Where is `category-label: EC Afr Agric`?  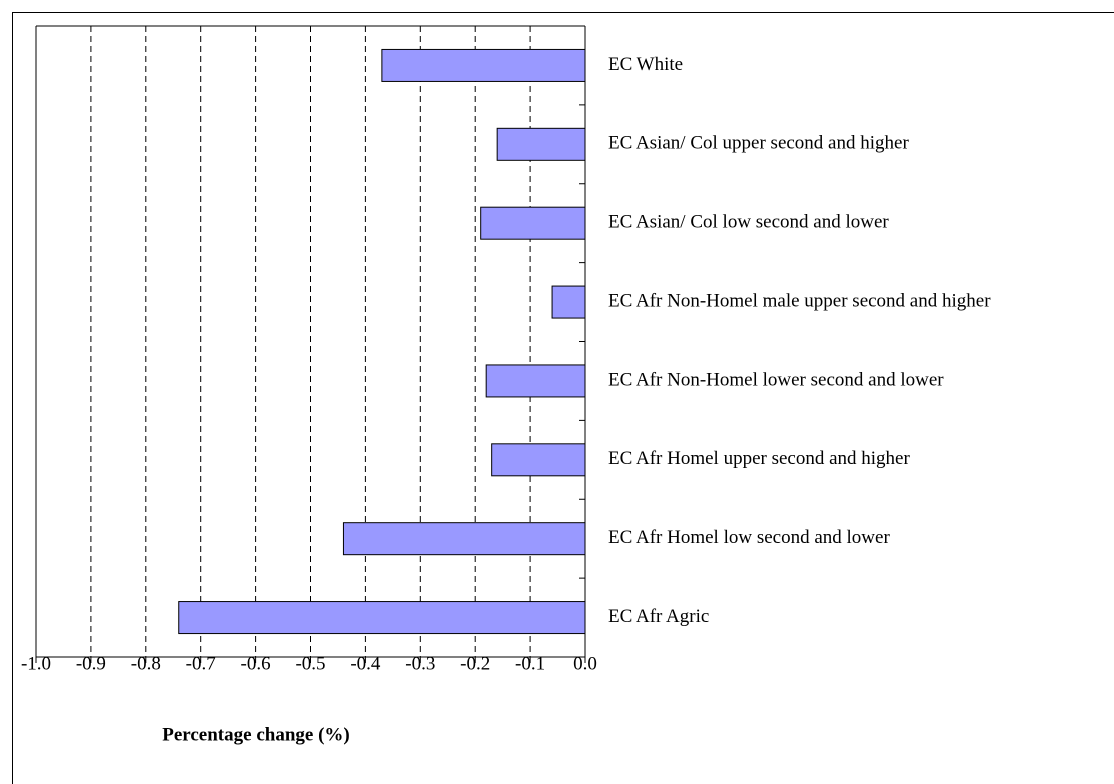
category-label: EC Afr Agric is located at coordinates (658, 616).